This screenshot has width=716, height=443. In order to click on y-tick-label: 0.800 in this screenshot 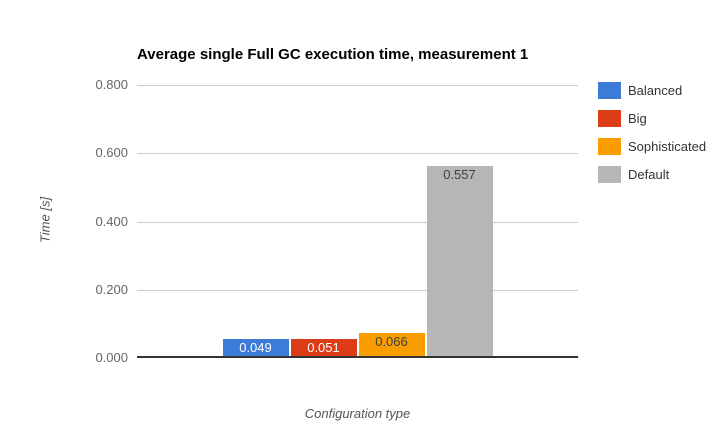, I will do `click(111, 84)`.